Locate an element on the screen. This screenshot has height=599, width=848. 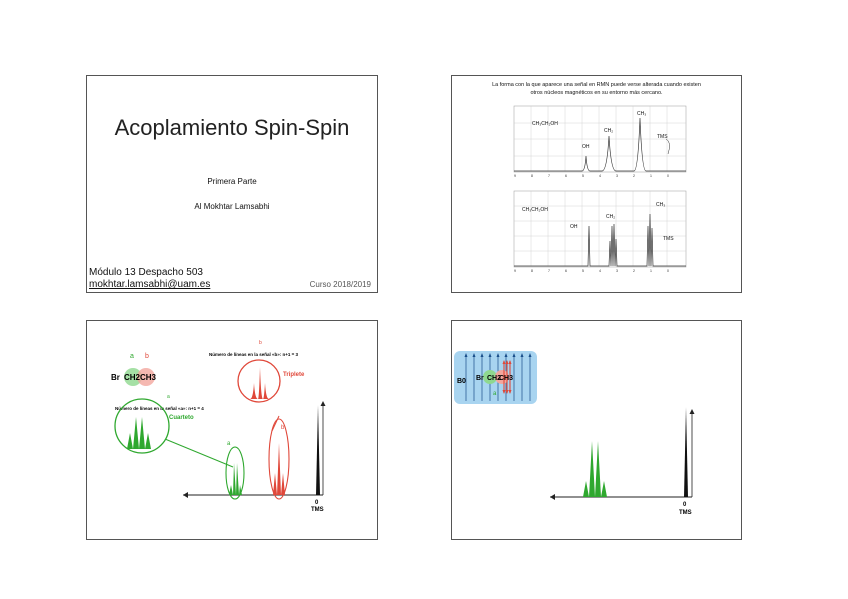
b0-field-panel: B0 Br CH2 CH3 a is located at coordinates (495, 377).